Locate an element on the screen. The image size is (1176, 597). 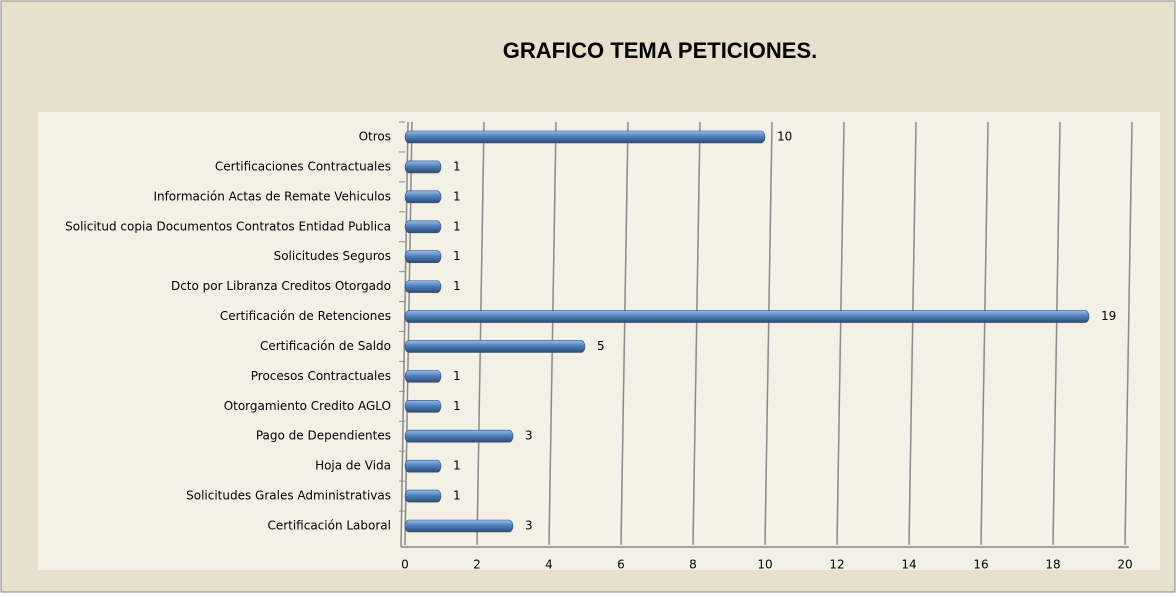
data-label: 10 is located at coordinates (784, 137).